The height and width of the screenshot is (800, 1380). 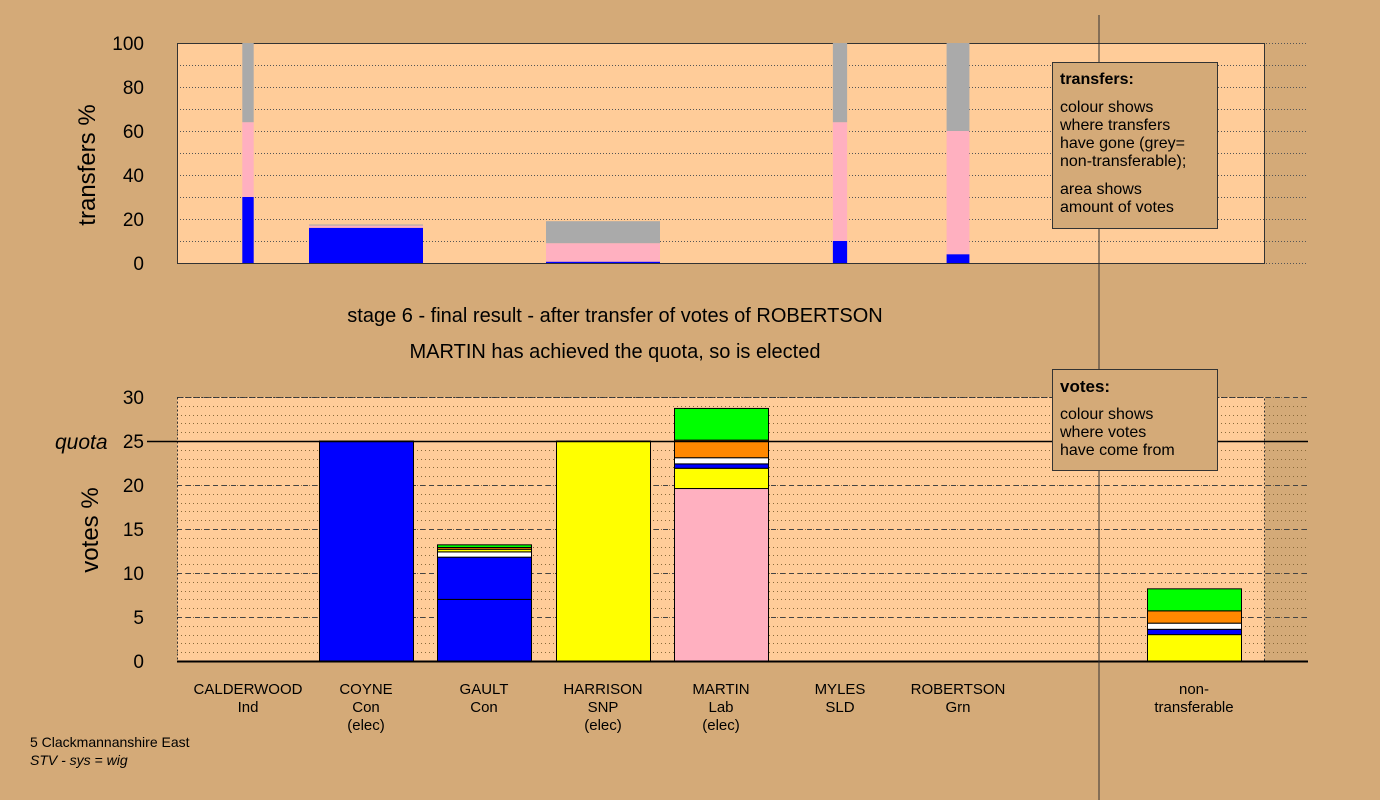 I want to click on votes-y-tick-label: 5, so click(x=138, y=618).